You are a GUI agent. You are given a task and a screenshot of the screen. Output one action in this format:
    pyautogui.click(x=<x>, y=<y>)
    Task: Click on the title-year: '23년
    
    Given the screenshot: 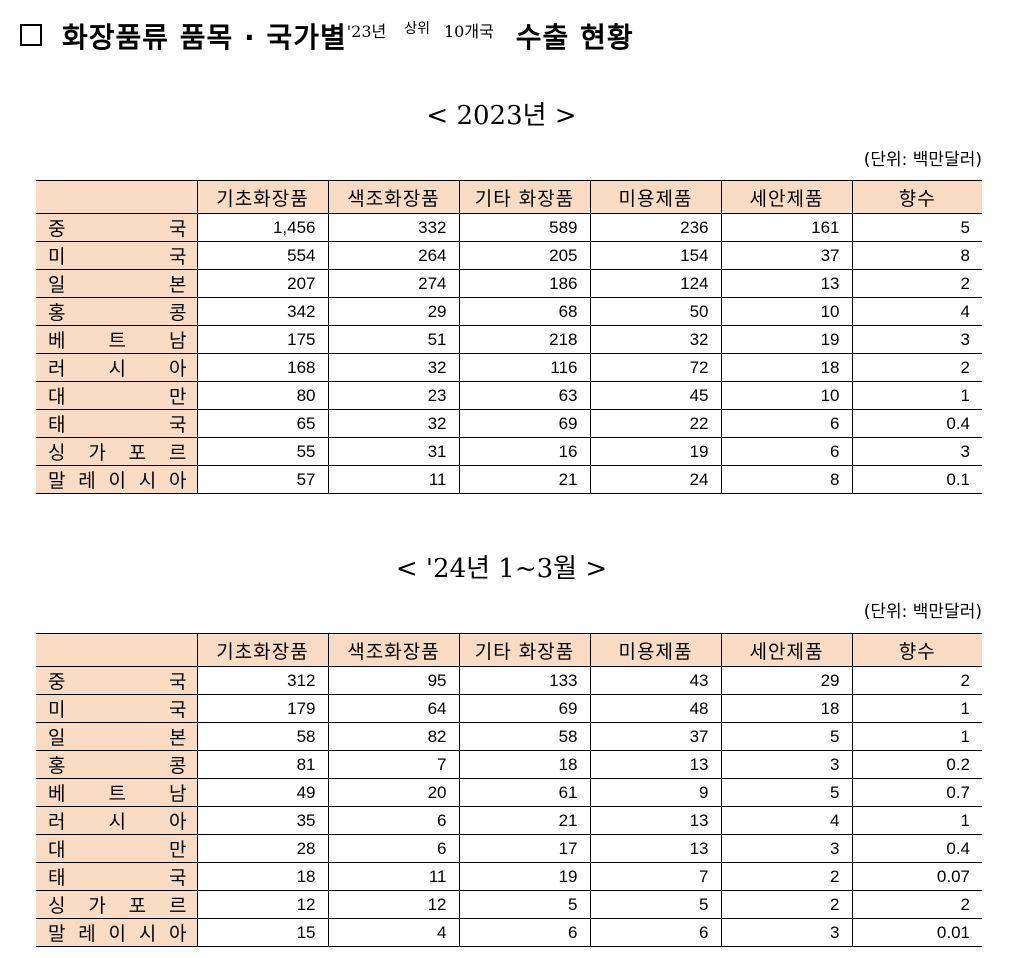 What is the action you would take?
    pyautogui.click(x=366, y=31)
    